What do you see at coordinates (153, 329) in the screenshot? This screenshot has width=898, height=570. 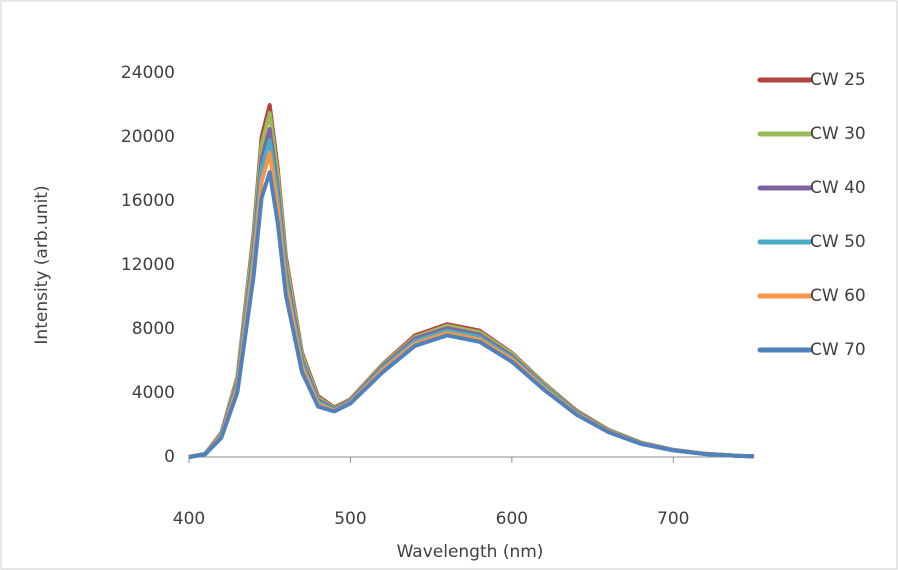 I see `y-tick-label: 8000` at bounding box center [153, 329].